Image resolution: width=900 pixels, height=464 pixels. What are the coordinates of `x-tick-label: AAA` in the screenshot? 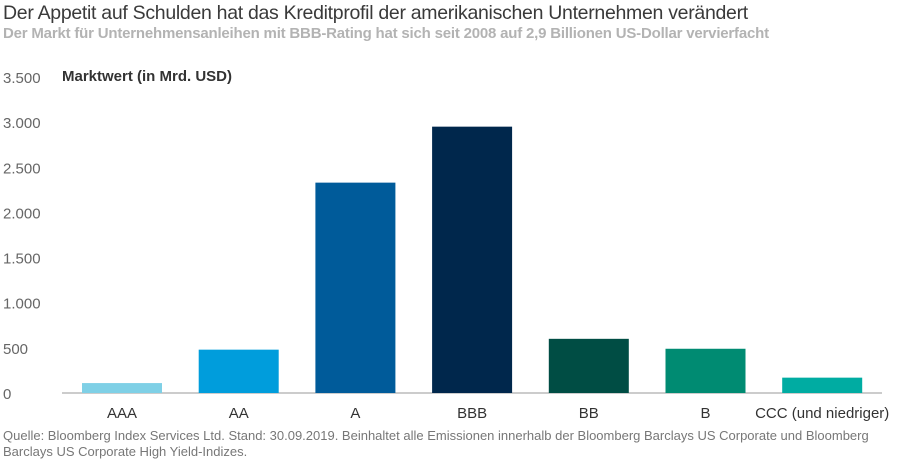 It's located at (122, 413).